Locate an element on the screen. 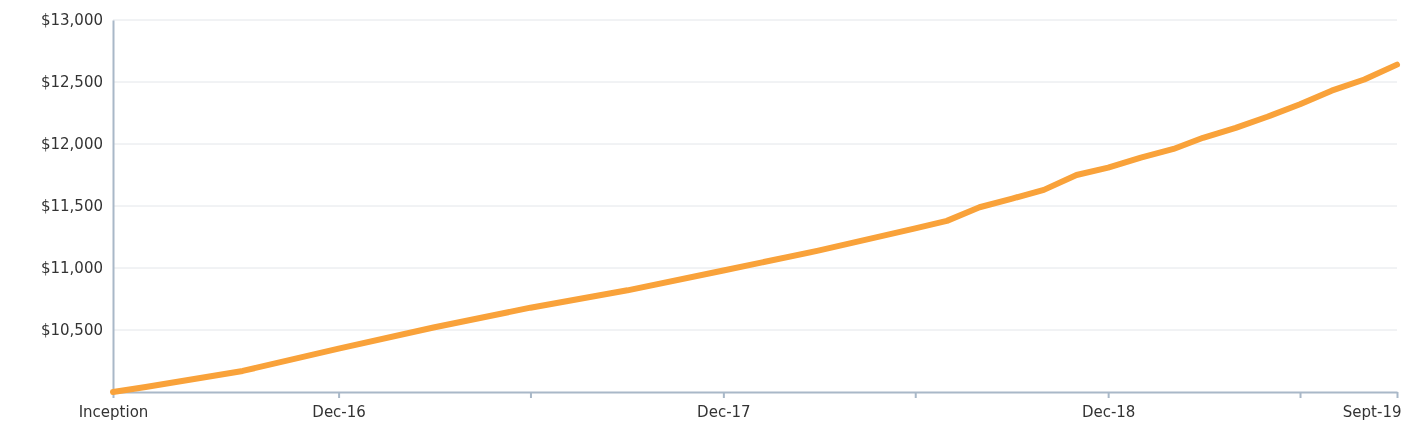  y-tick-label: $11,500 is located at coordinates (71, 206).